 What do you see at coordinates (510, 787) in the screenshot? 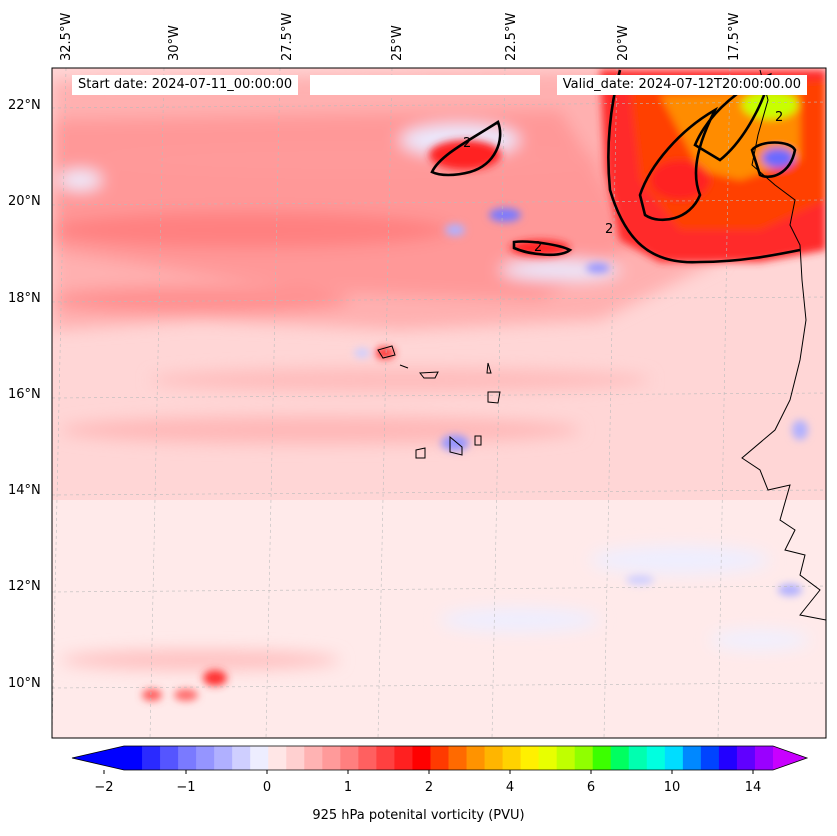
I see `colorbar-tick-label: 4` at bounding box center [510, 787].